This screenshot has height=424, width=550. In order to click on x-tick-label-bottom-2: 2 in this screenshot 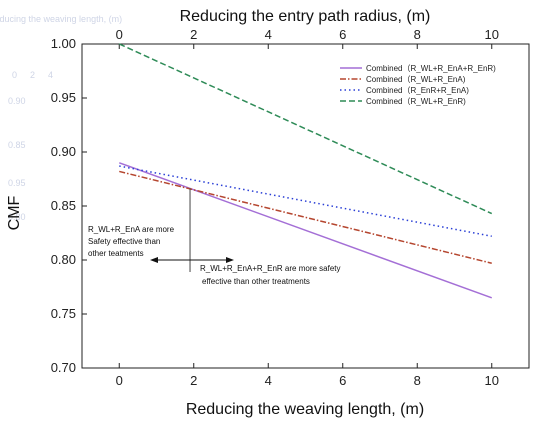, I will do `click(193, 380)`.